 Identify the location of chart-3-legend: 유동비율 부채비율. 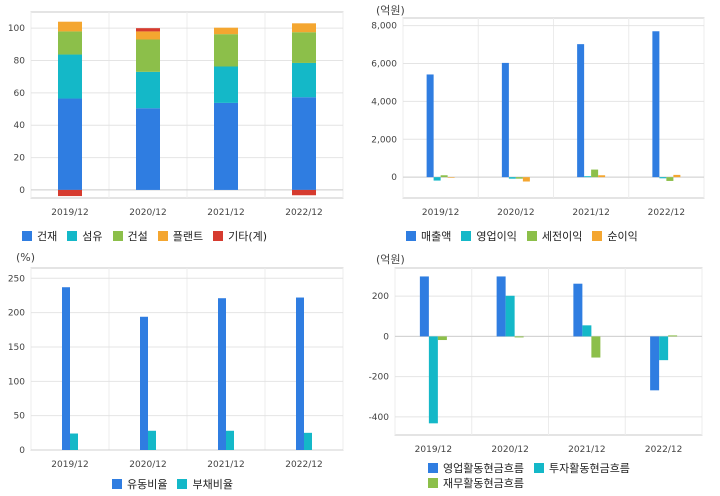
(212, 483).